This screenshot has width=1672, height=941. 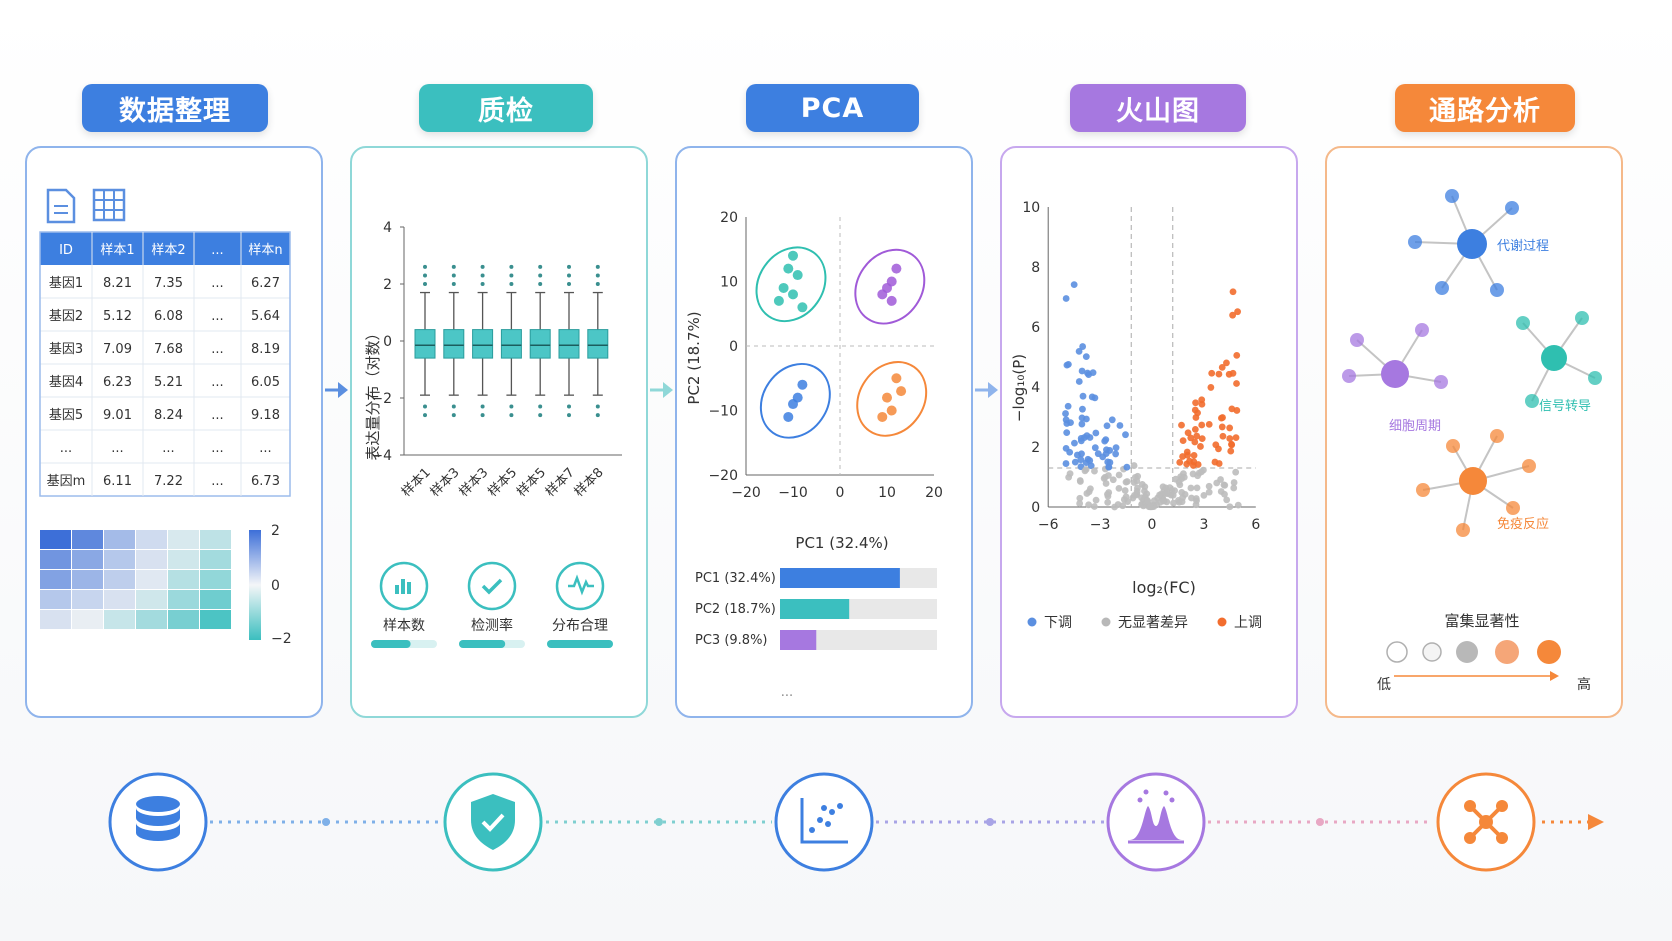 I want to click on document-icon, so click(x=61, y=206).